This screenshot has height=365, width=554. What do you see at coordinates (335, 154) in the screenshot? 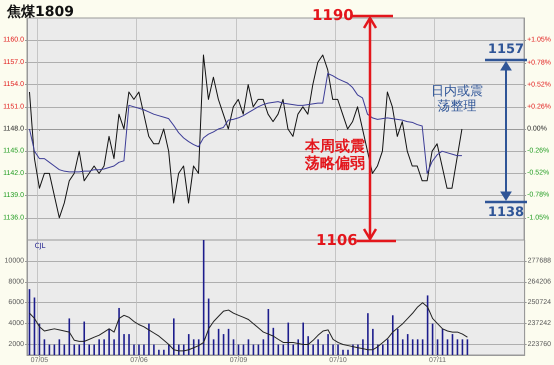
I see `annotation: 本周或震荡略偏弱` at bounding box center [335, 154].